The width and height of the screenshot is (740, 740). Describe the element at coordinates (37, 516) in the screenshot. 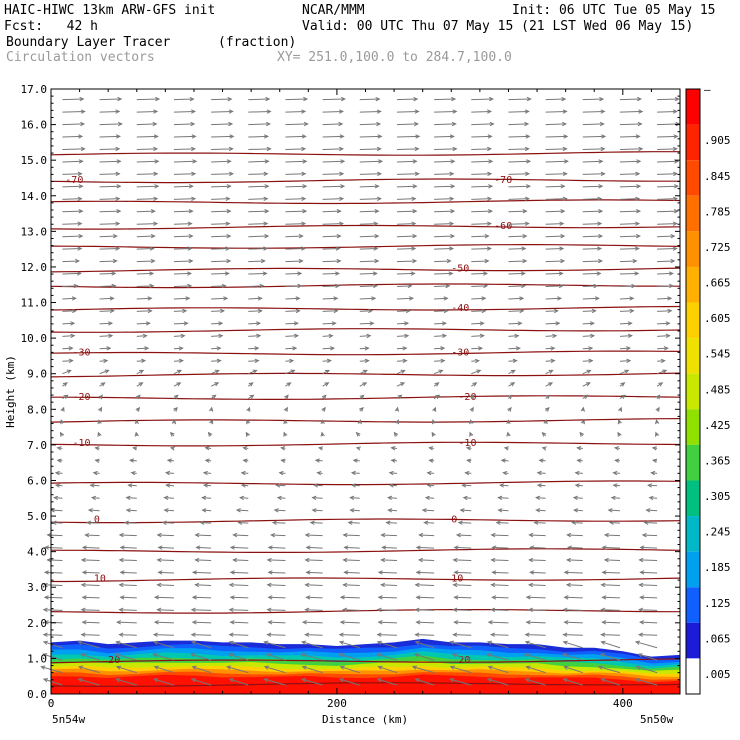

I see `y-tick-label: 5.0` at that location.